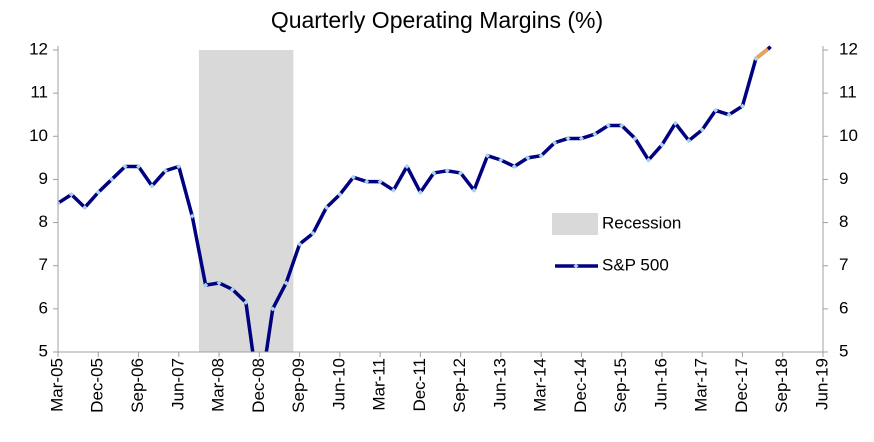 The width and height of the screenshot is (874, 442). What do you see at coordinates (258, 385) in the screenshot?
I see `x-tick-label: Dec-08` at bounding box center [258, 385].